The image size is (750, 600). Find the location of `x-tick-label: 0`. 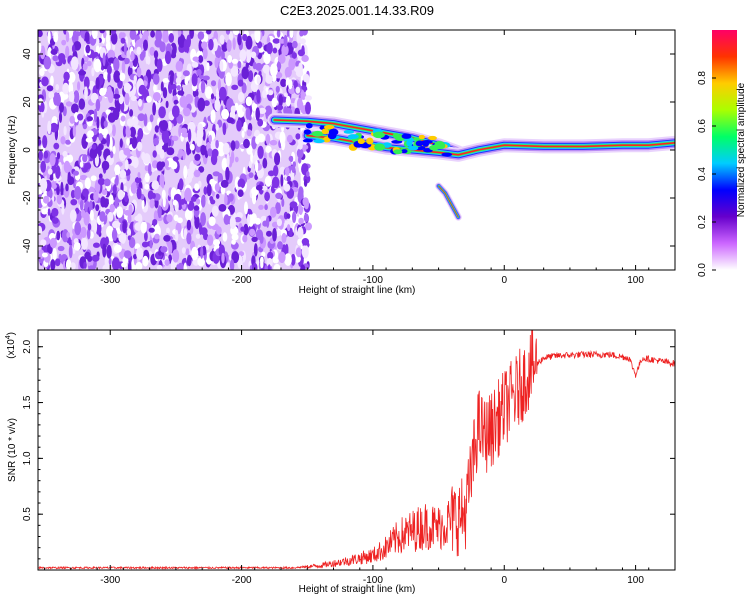

x-tick-label: 0 is located at coordinates (504, 280).